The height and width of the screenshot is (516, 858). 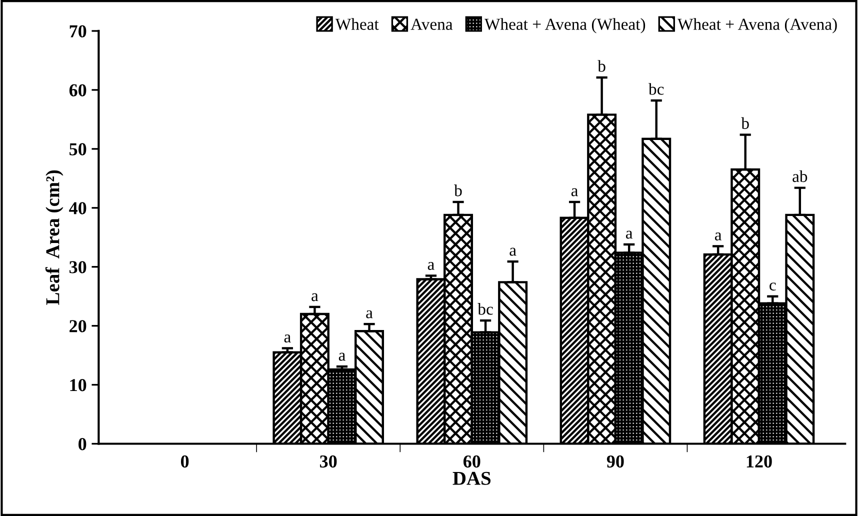 I want to click on y-tick-label: 10, so click(x=78, y=385).